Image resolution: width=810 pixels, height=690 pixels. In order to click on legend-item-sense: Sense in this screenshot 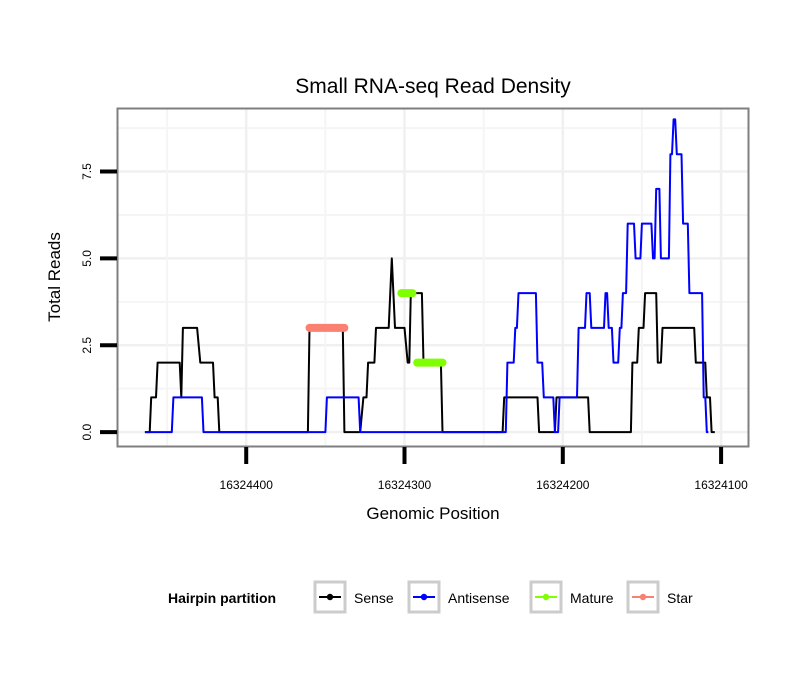, I will do `click(353, 597)`.